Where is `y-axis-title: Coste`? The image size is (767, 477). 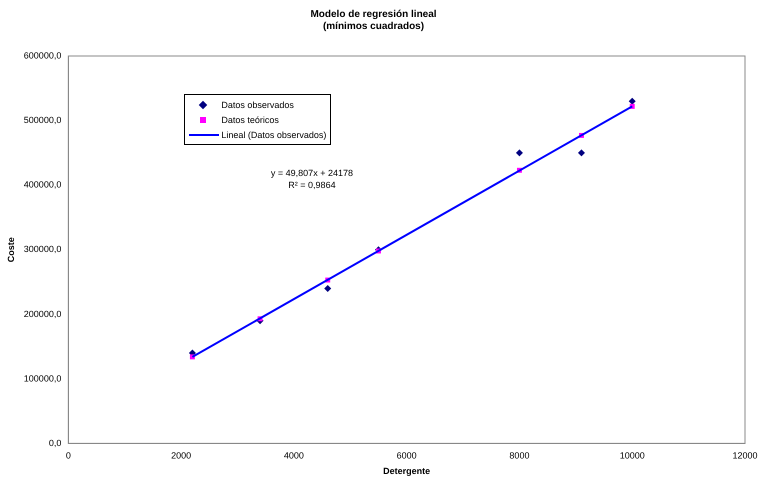
y-axis-title: Coste is located at coordinates (11, 249).